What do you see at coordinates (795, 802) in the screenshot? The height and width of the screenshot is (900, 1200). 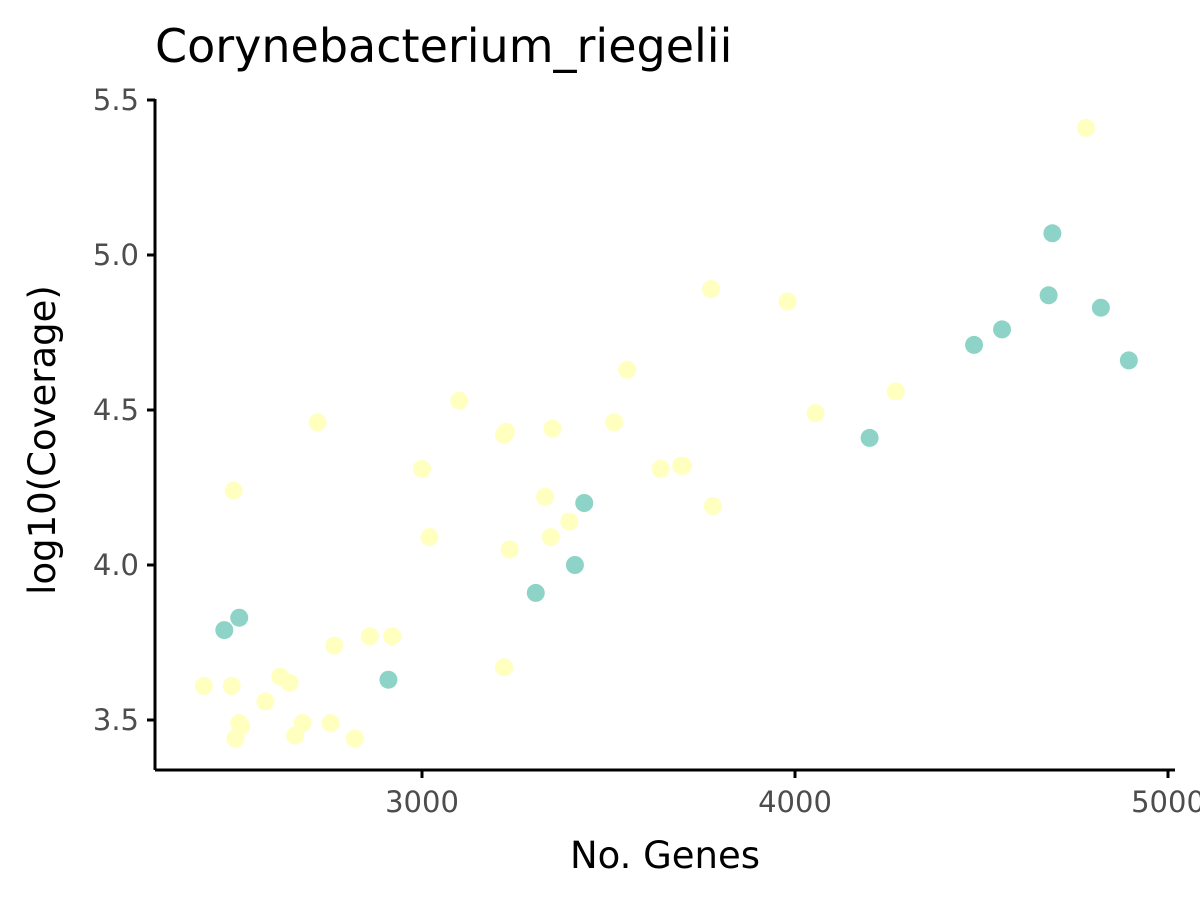 I see `x-tick-label-1: 4000` at bounding box center [795, 802].